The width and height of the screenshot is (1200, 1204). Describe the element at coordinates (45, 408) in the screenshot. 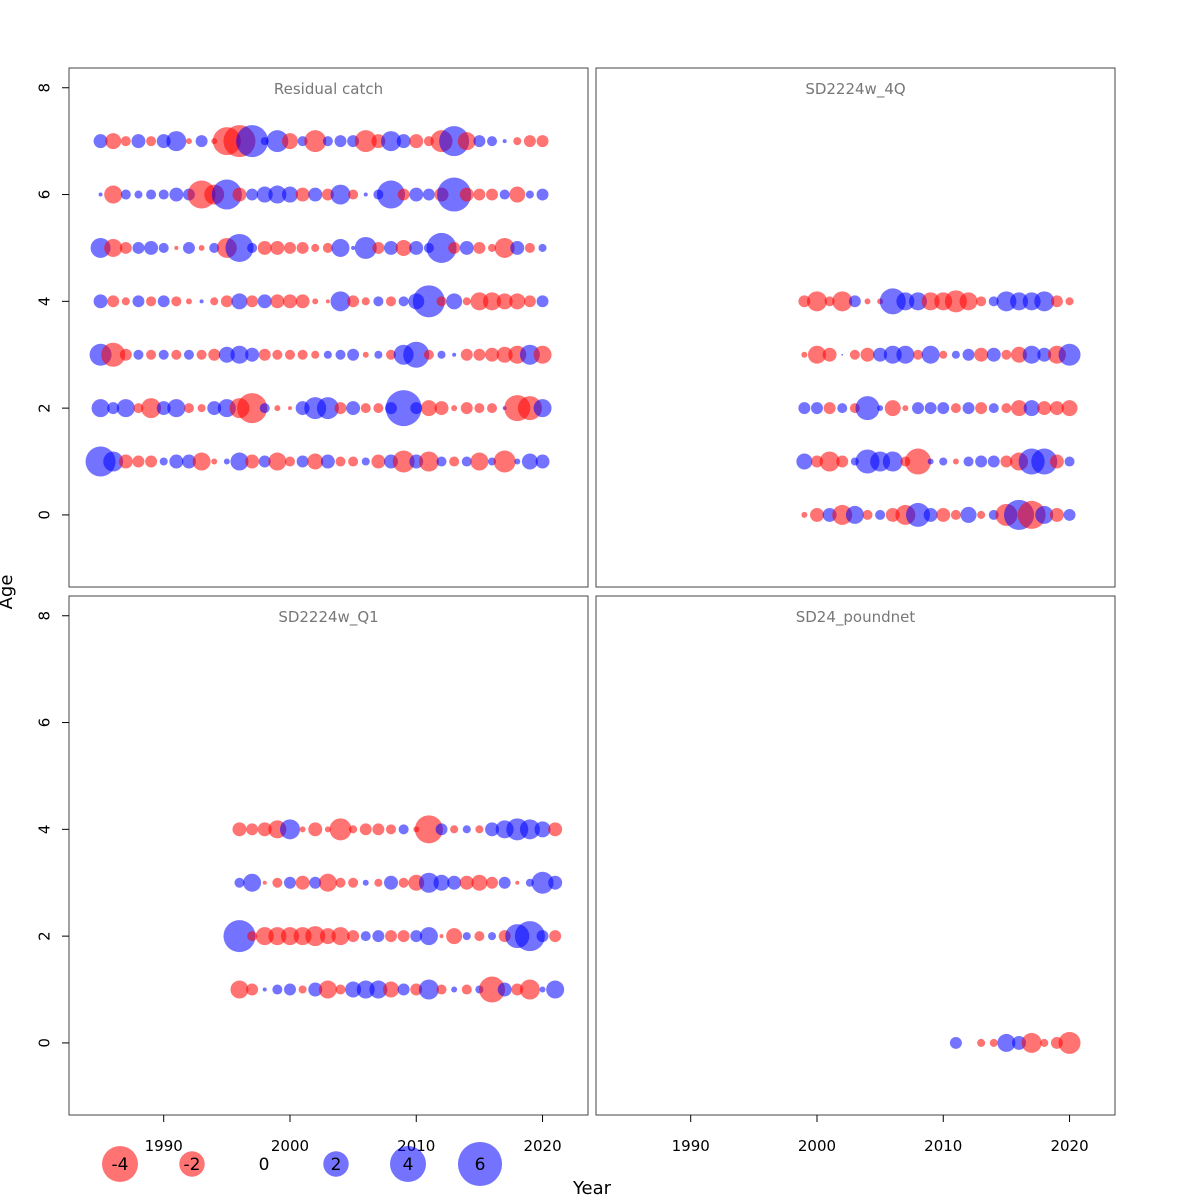

I see `y-tick-label: 2` at that location.